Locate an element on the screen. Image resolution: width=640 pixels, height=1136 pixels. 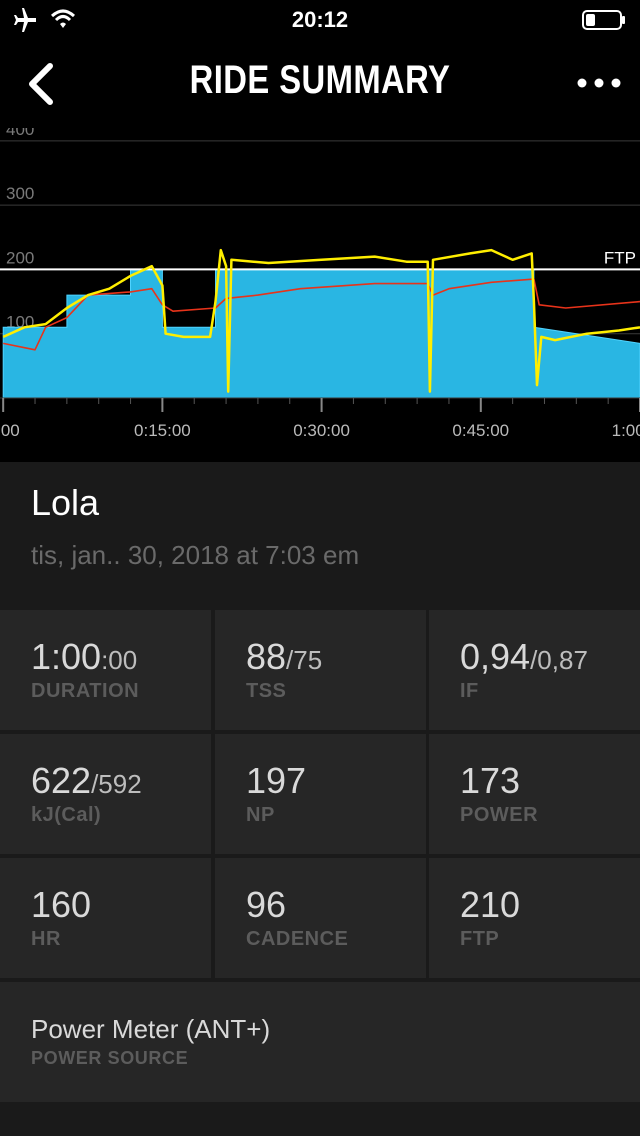
stat-hr: 160 HR is located at coordinates (105, 918).